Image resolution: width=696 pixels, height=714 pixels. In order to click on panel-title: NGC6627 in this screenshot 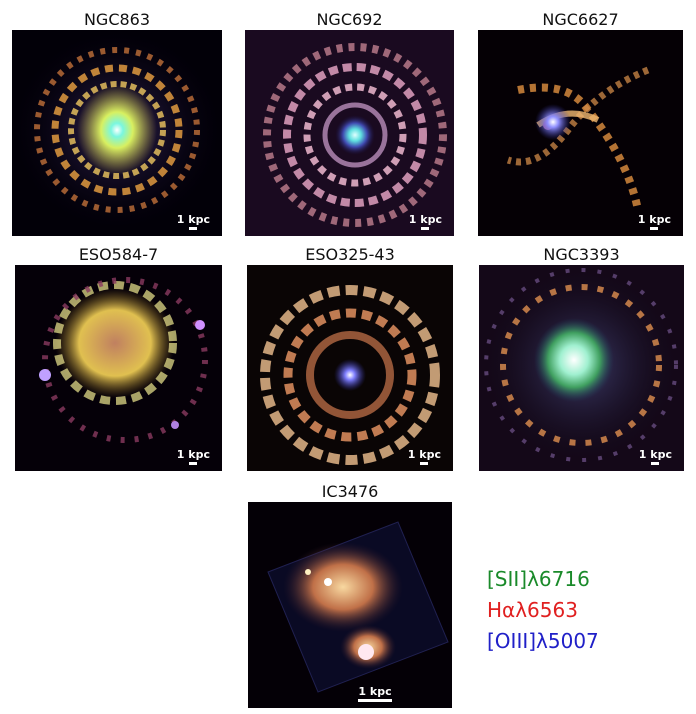, I will do `click(580, 19)`.